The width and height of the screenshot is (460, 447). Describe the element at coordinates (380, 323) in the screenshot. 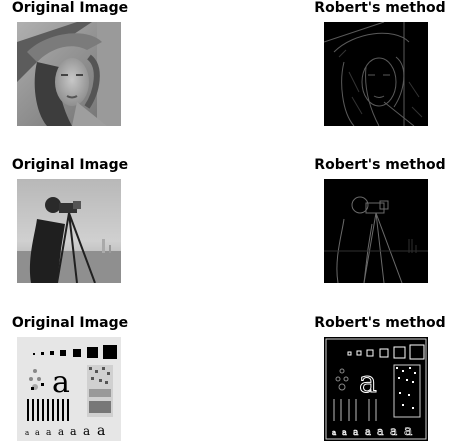

I see `subplot-title-roberts-3: Robert's method` at that location.